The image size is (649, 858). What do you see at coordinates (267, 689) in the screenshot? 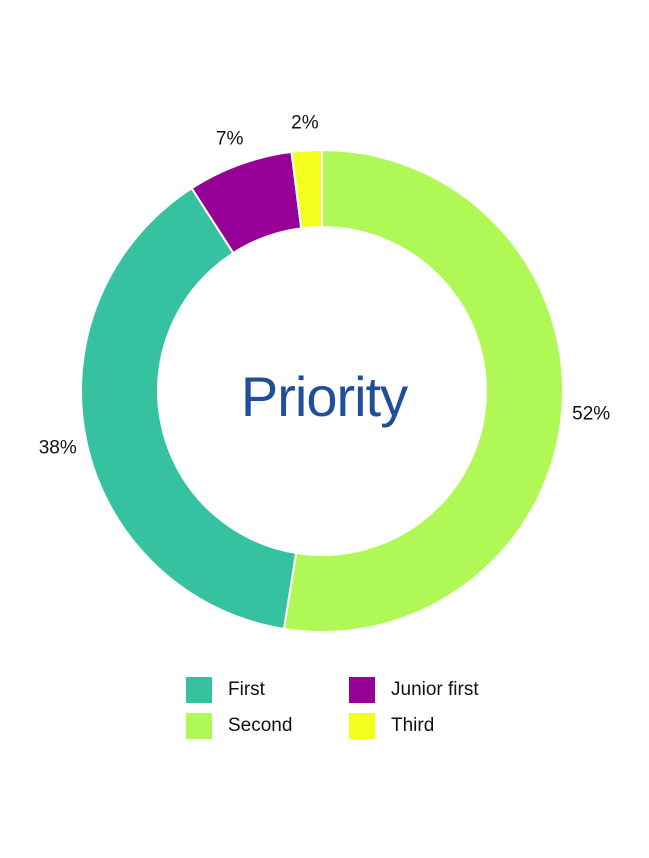
I see `legend-item-first: First` at bounding box center [267, 689].